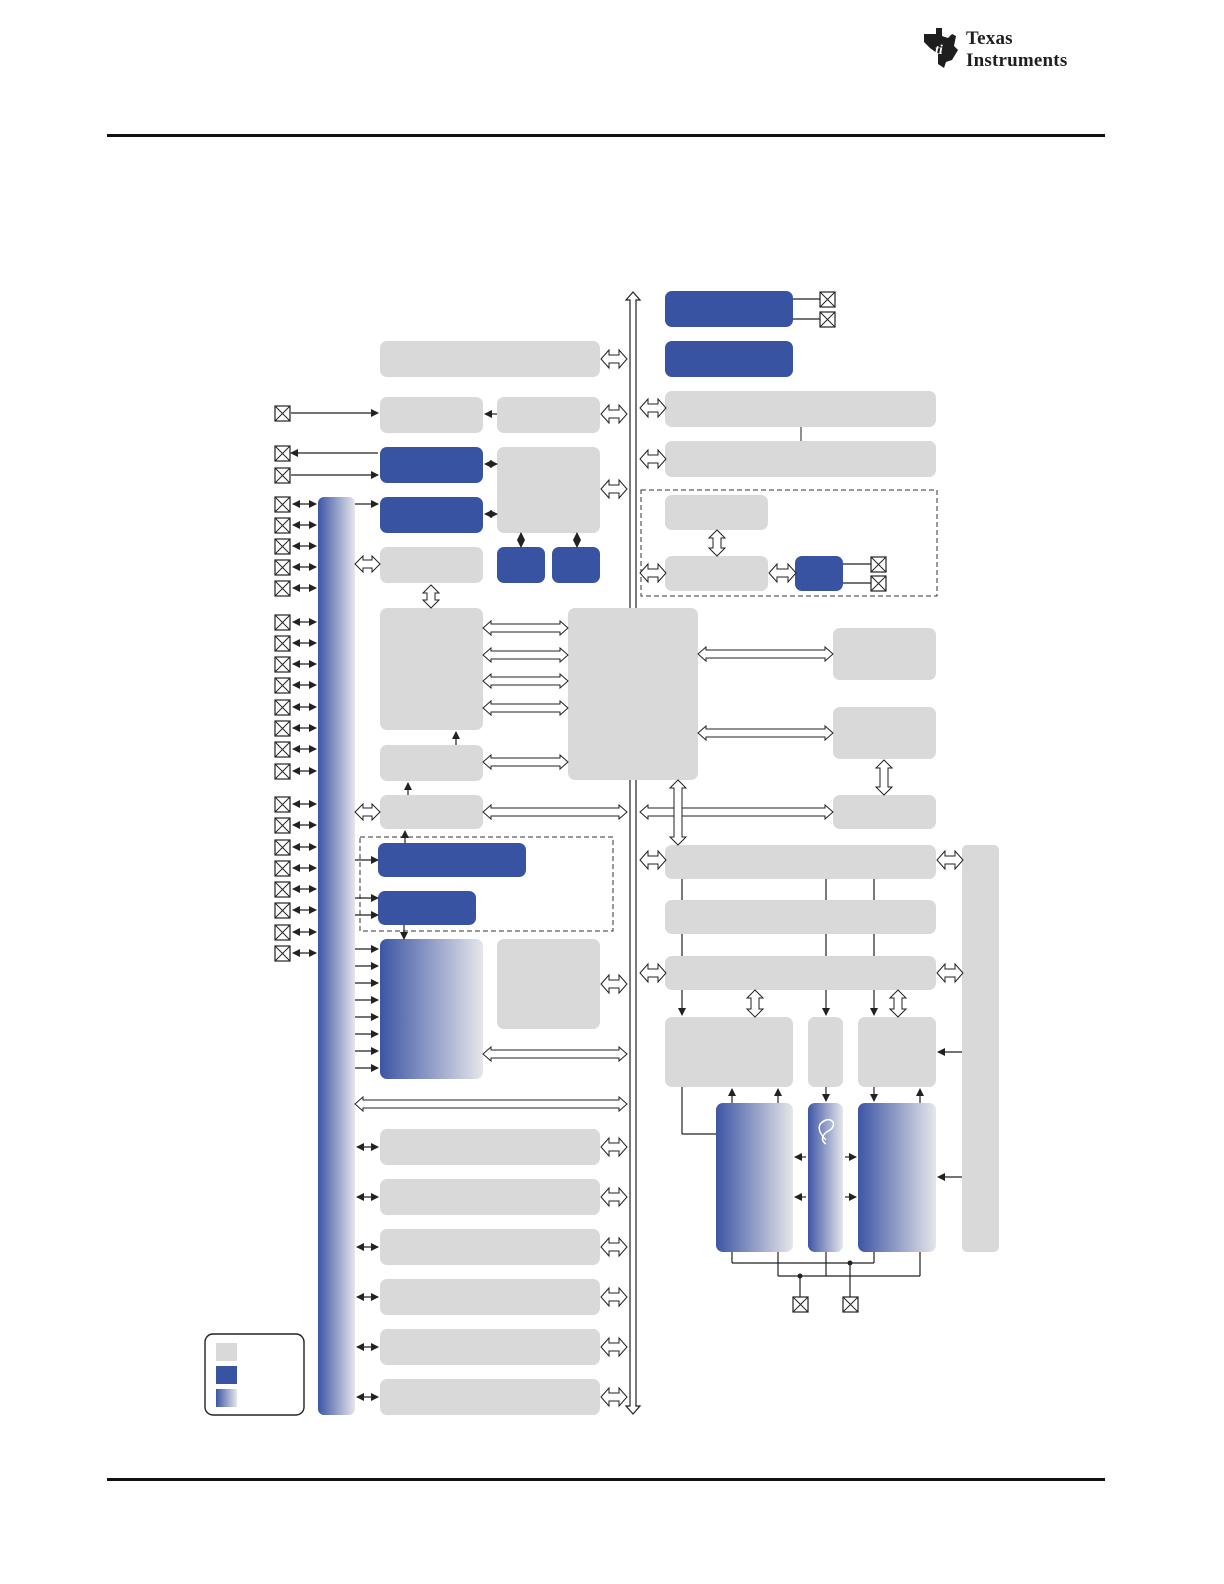 The image size is (1224, 1584). I want to click on interrupt-block, so click(548, 415).